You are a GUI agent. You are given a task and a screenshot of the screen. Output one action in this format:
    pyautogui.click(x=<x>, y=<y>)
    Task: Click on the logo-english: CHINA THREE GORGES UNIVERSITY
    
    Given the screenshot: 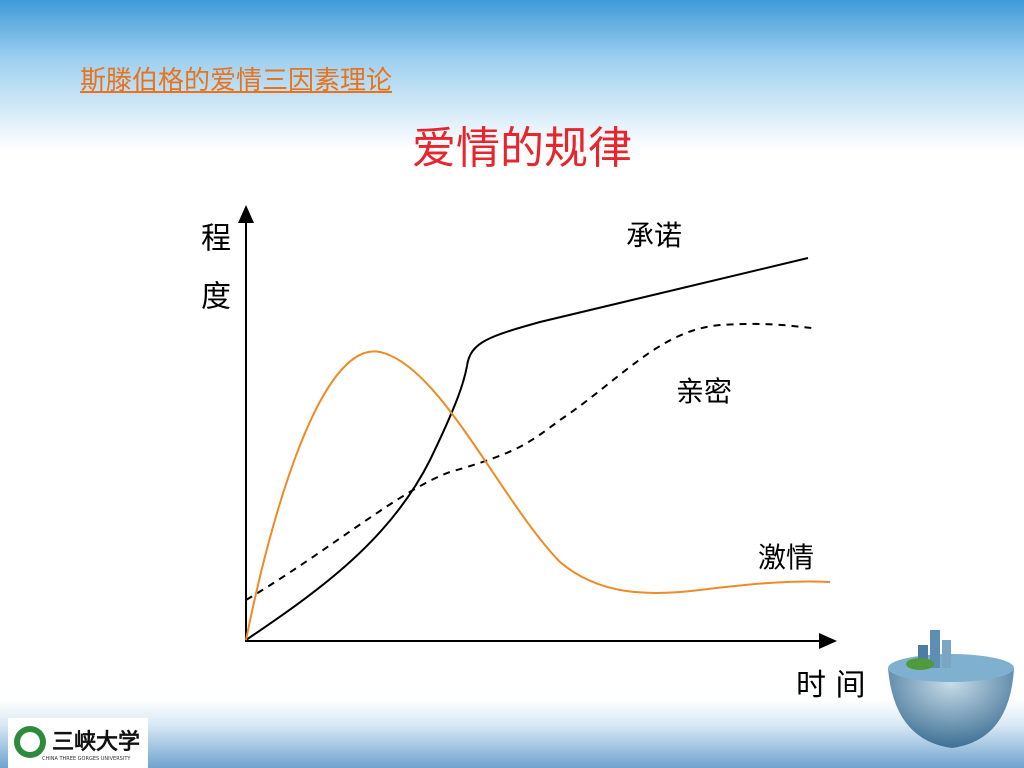 What is the action you would take?
    pyautogui.click(x=86, y=759)
    